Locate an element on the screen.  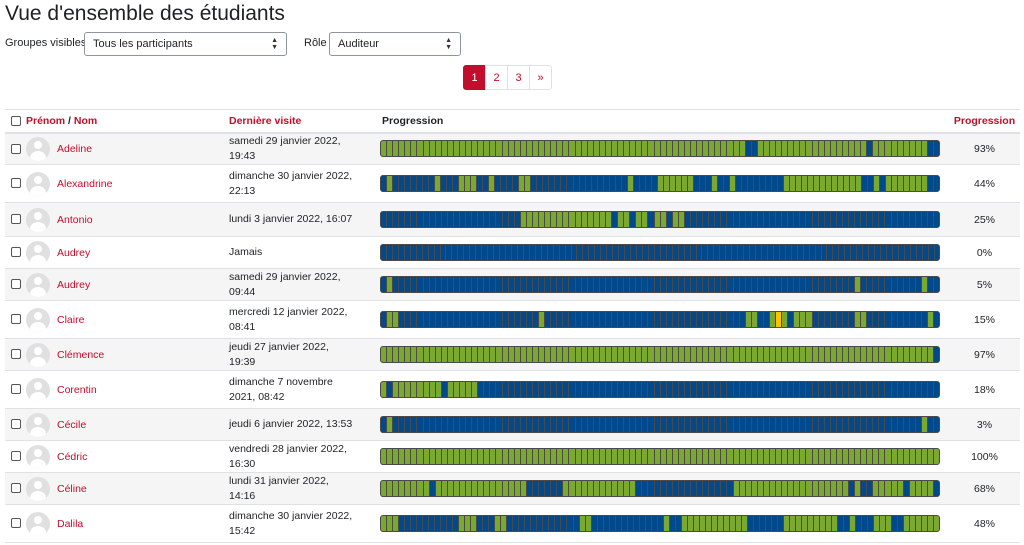
page-1-link: 1 is located at coordinates (474, 77).